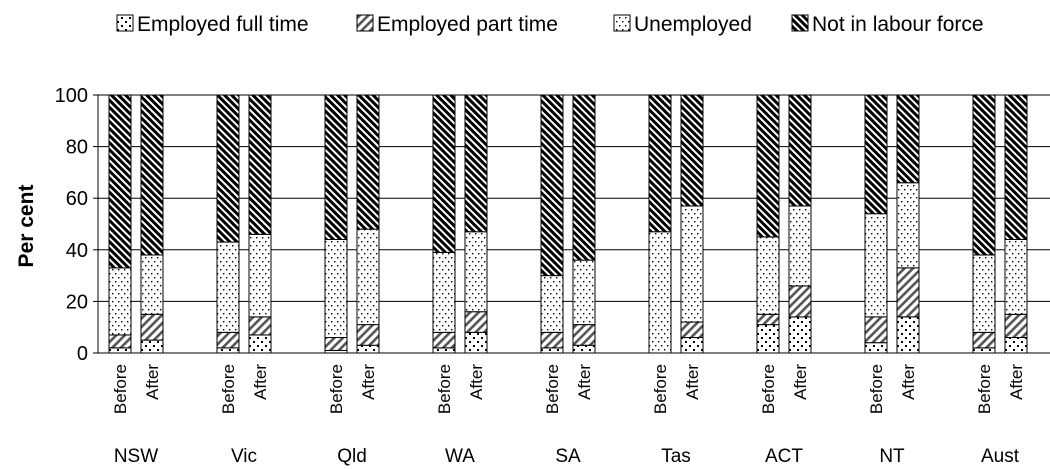 This screenshot has height=469, width=1050. I want to click on y-tick-label: 40, so click(77, 251).